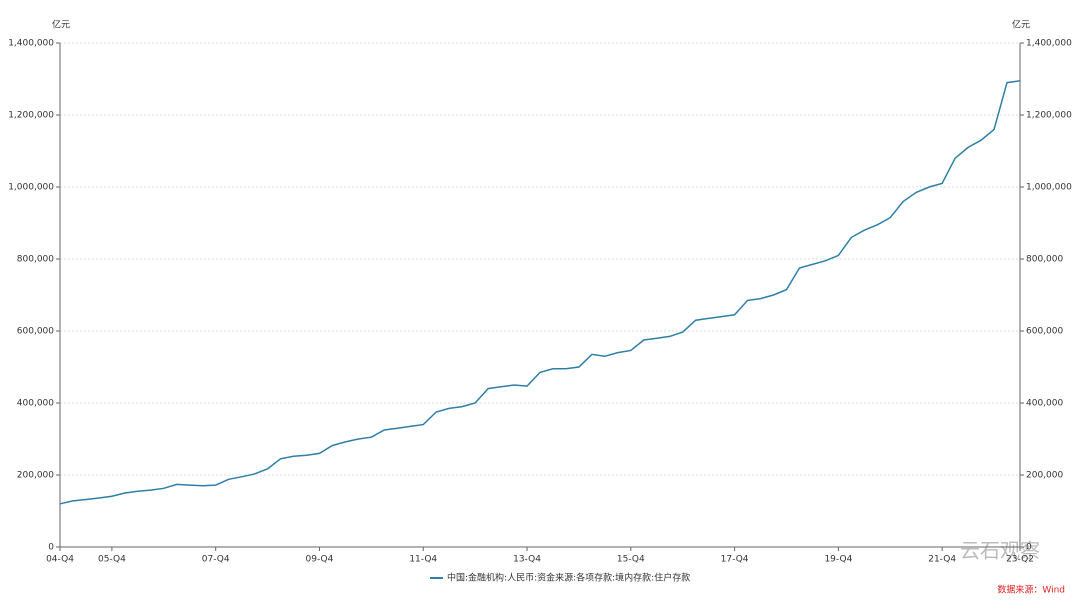  I want to click on y-tick-label: 0, so click(51, 548).